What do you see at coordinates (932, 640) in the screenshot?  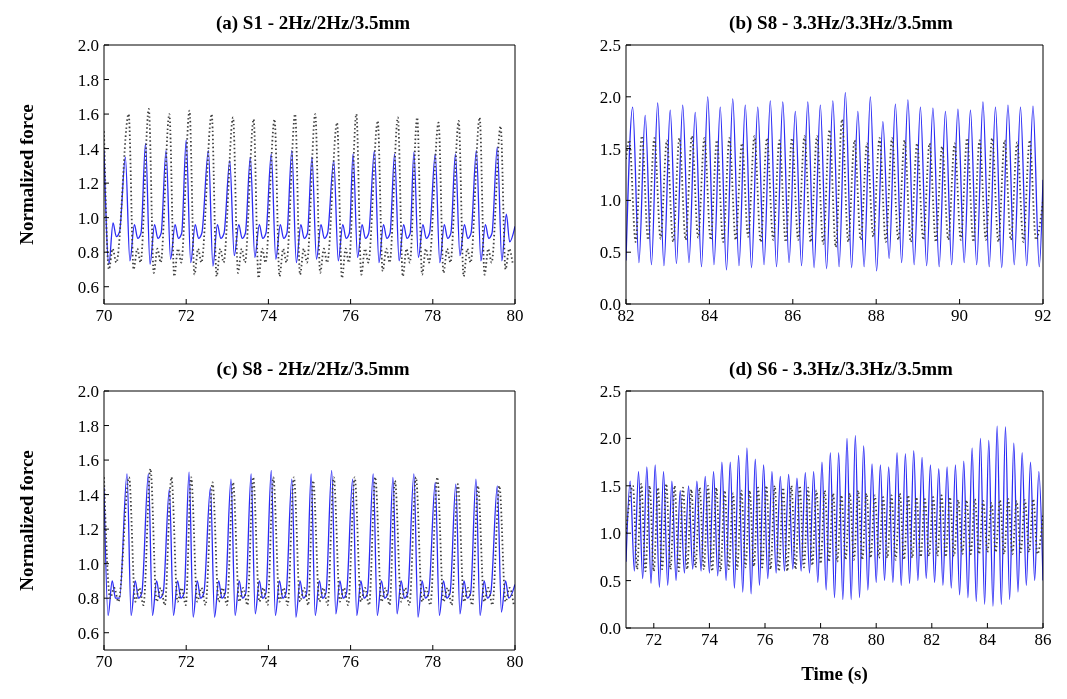 I see `x-tick-label: 82` at bounding box center [932, 640].